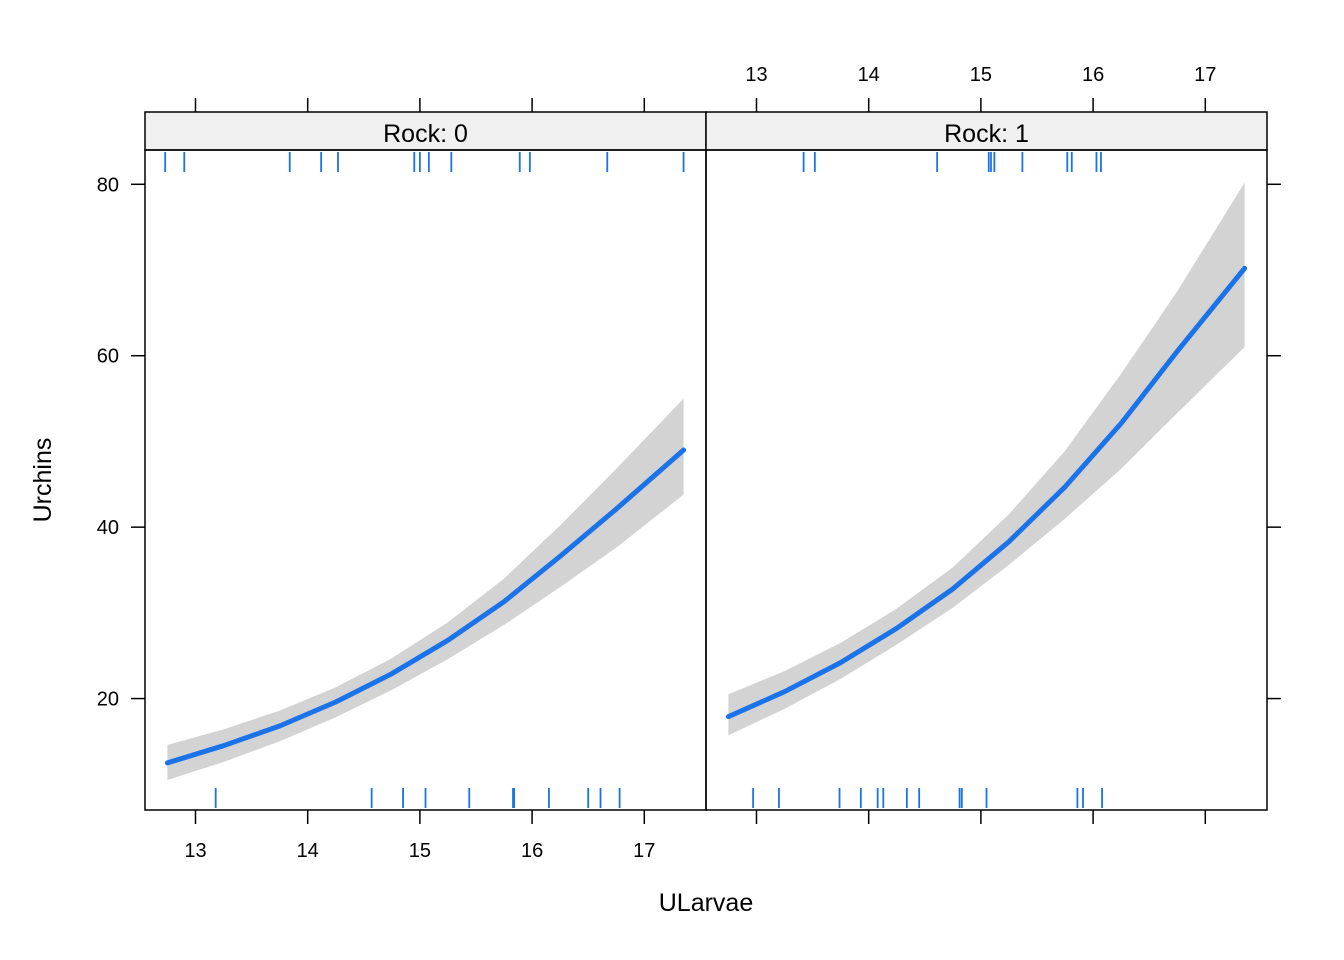  What do you see at coordinates (981, 75) in the screenshot?
I see `x-tick-label-top: 15` at bounding box center [981, 75].